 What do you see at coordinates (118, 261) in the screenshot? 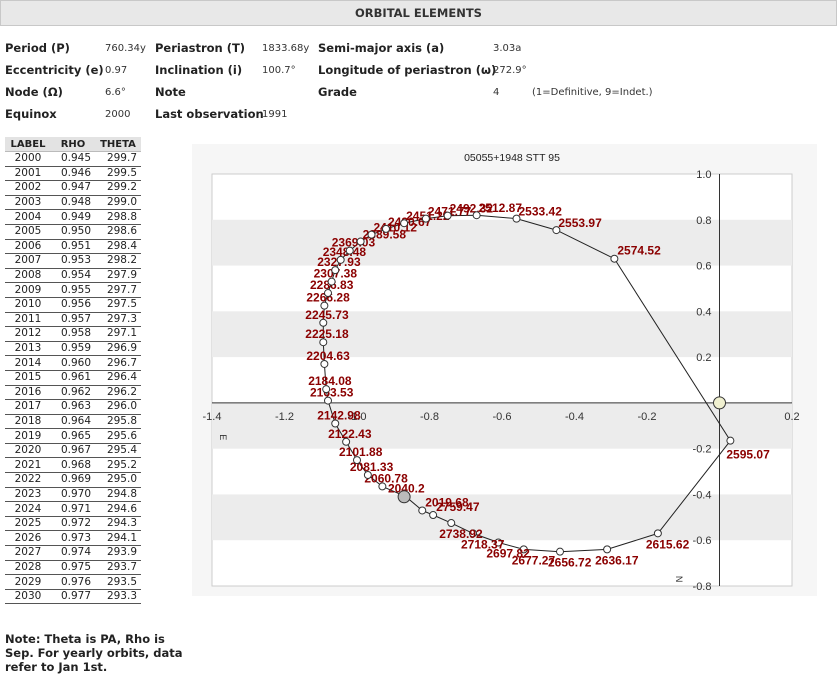
I see `theta-cell: 298.2` at bounding box center [118, 261].